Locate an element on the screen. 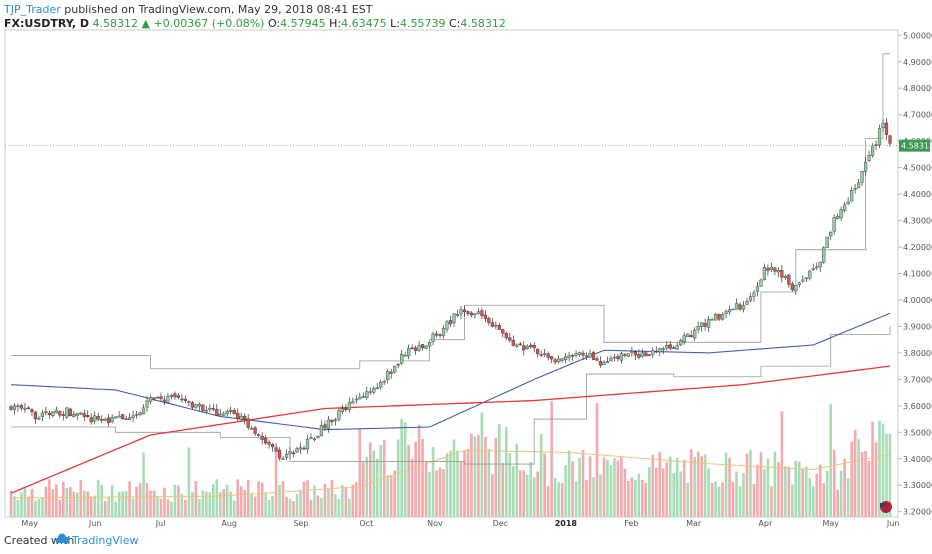 The width and height of the screenshot is (932, 554). tradingview-brand: TradingView is located at coordinates (105, 540).